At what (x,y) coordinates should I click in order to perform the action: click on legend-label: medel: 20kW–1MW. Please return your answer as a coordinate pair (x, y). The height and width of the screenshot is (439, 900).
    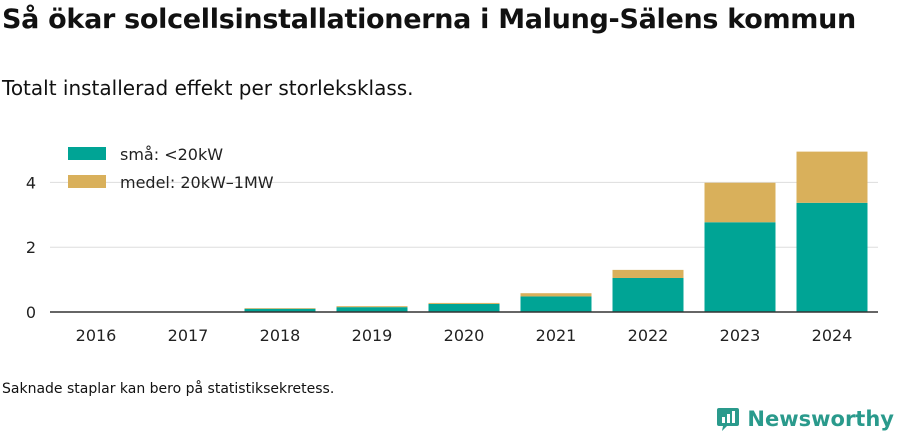
    Looking at the image, I should click on (197, 182).